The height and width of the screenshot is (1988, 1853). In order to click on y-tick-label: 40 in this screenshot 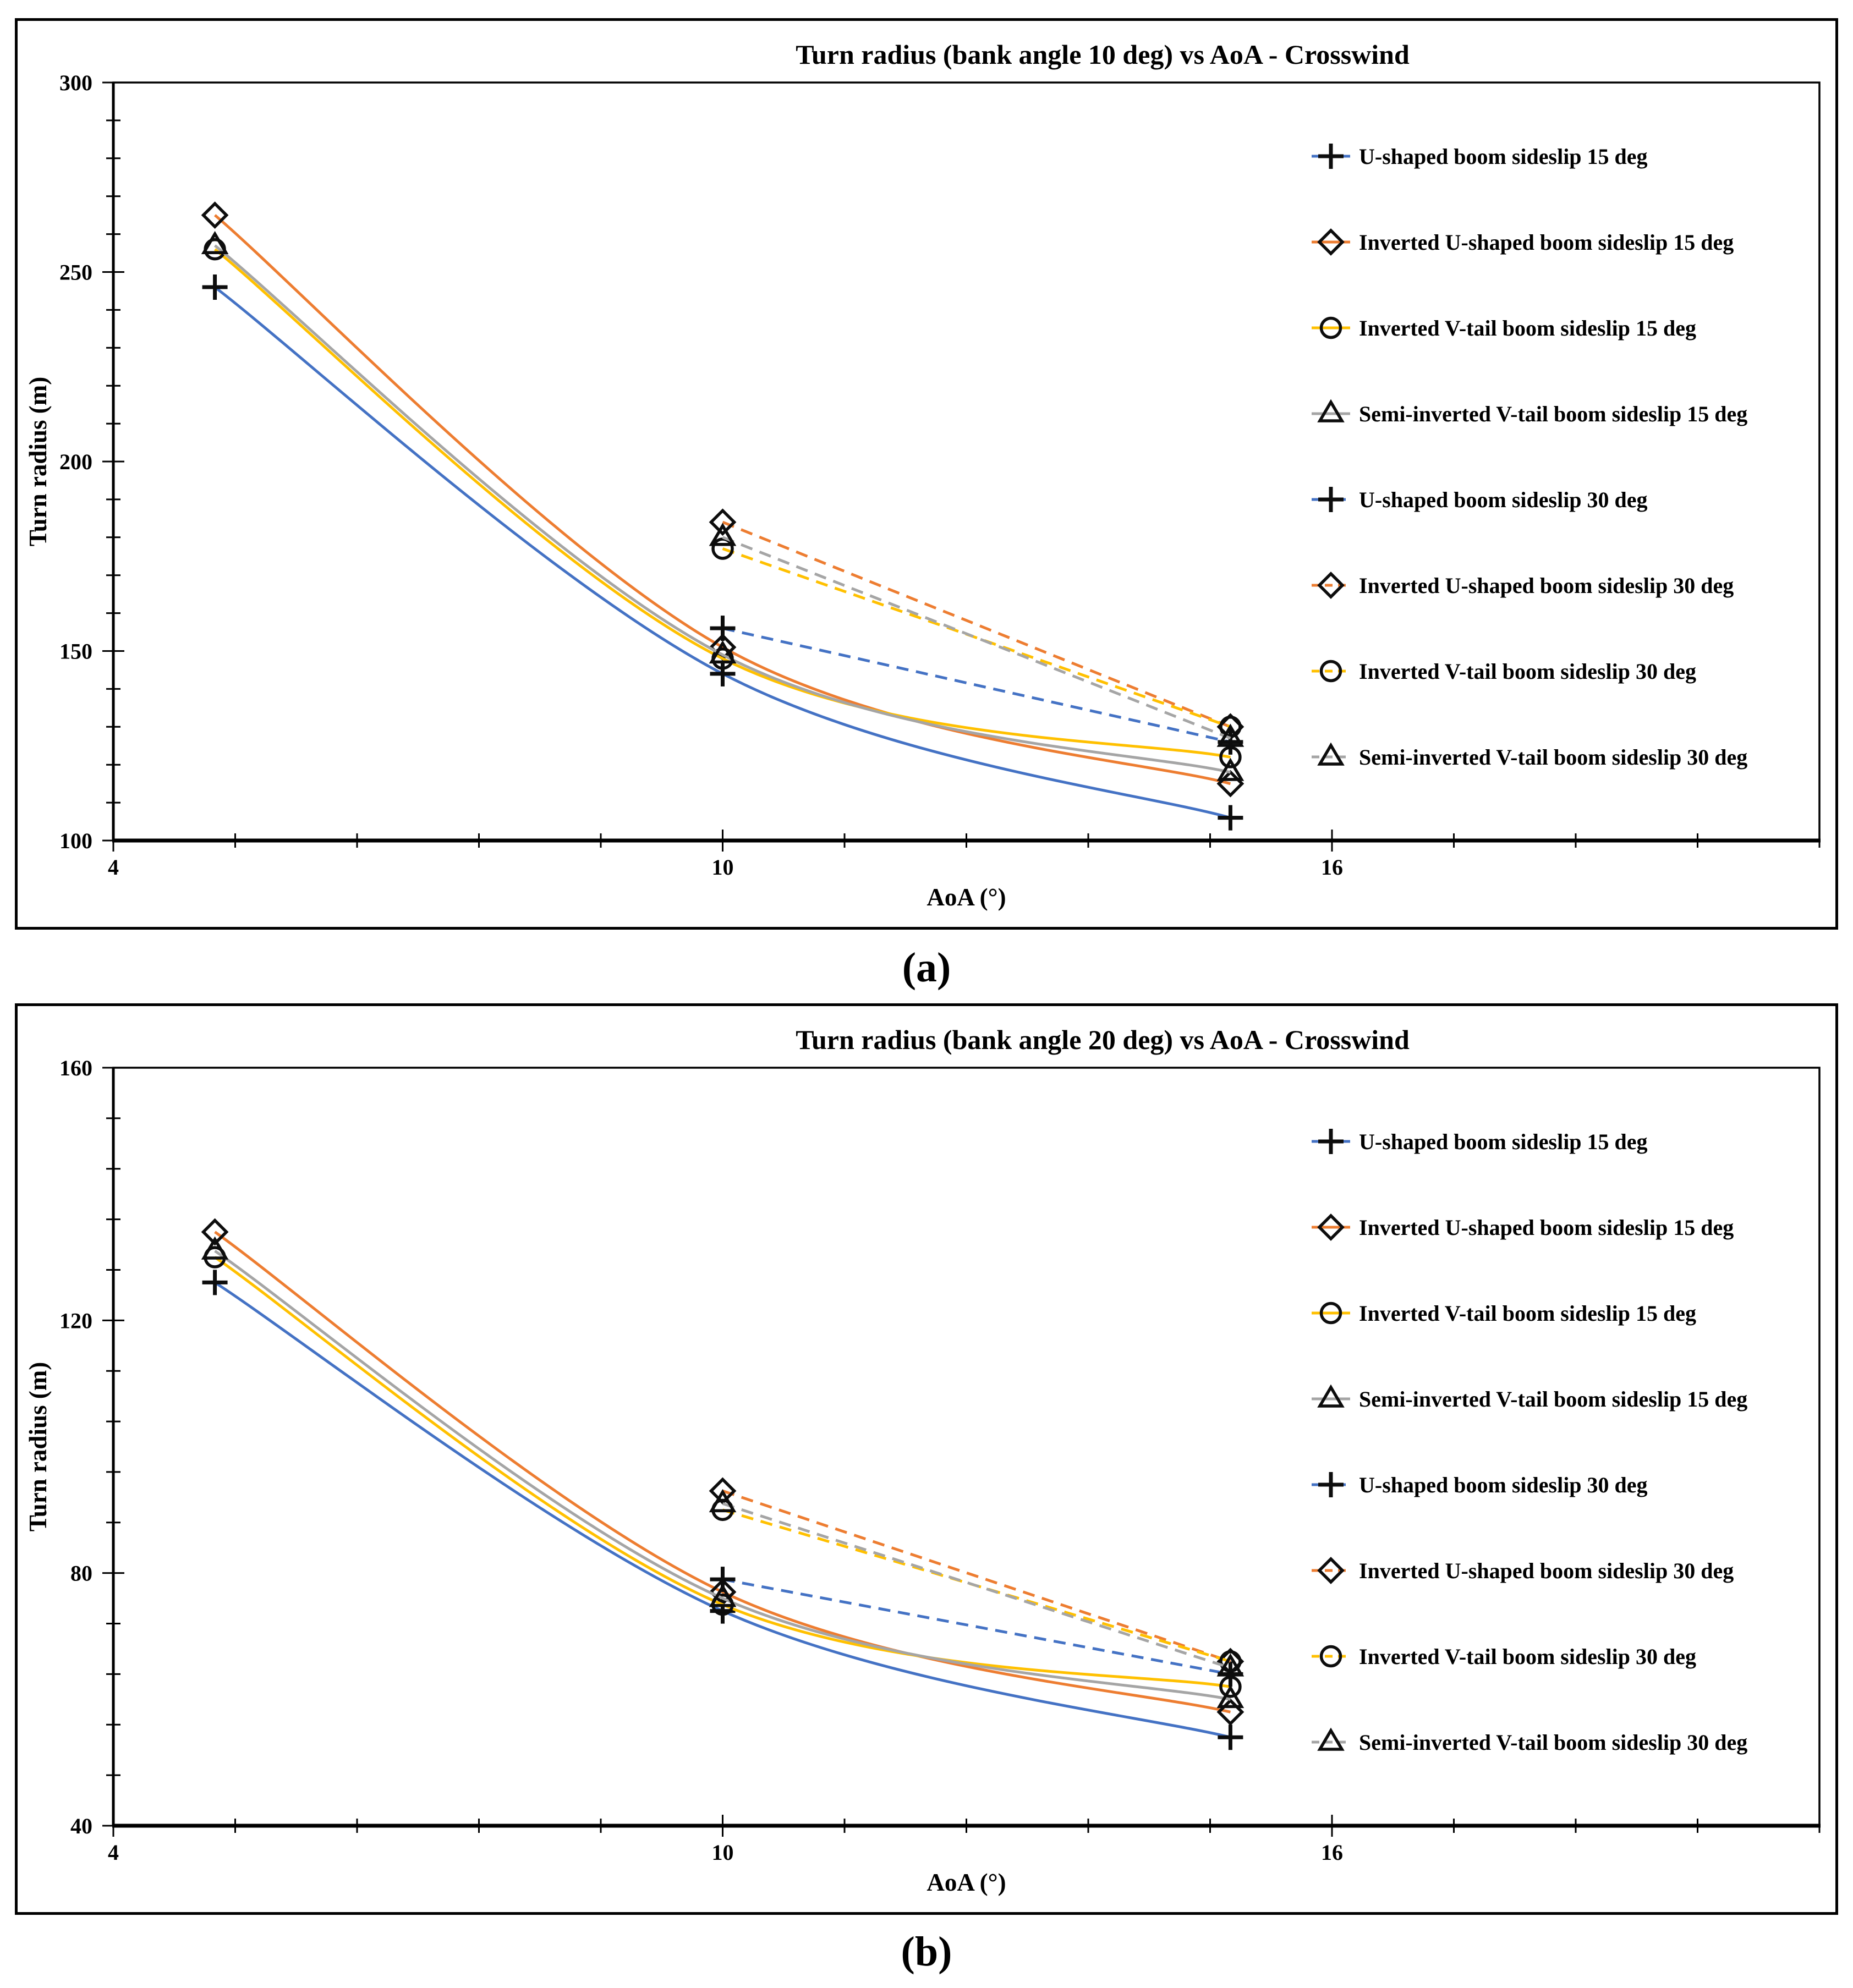, I will do `click(81, 1826)`.